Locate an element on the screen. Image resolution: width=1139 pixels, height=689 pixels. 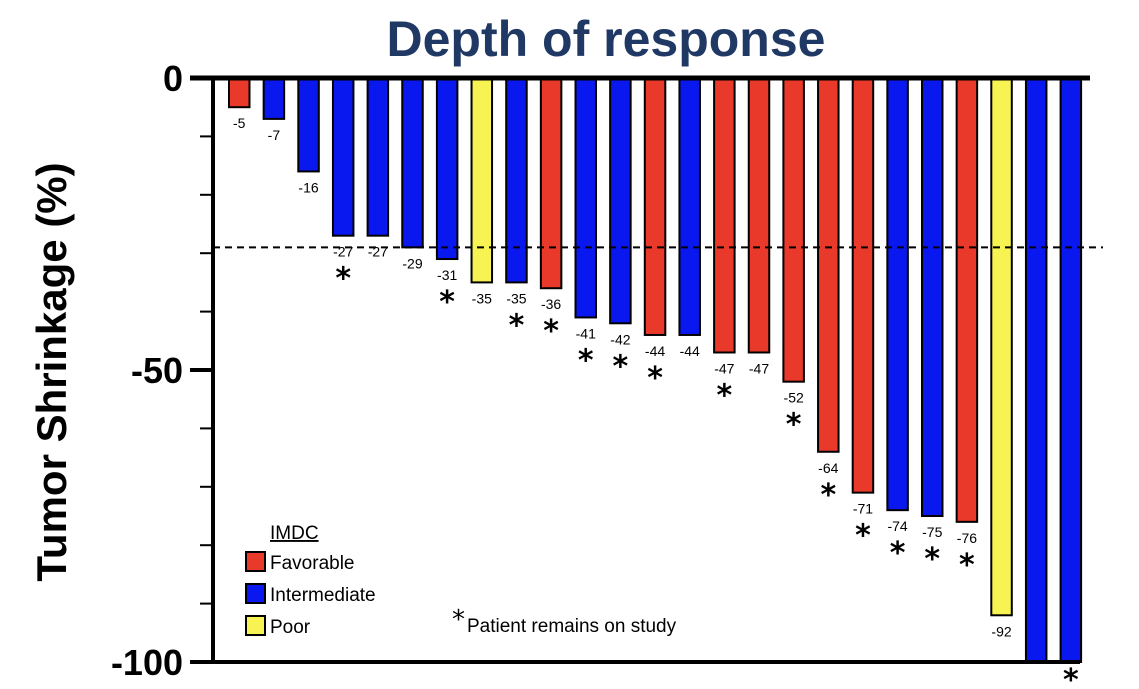
y-axis-ticks: 0 -50 -100 is located at coordinates (162, 370).